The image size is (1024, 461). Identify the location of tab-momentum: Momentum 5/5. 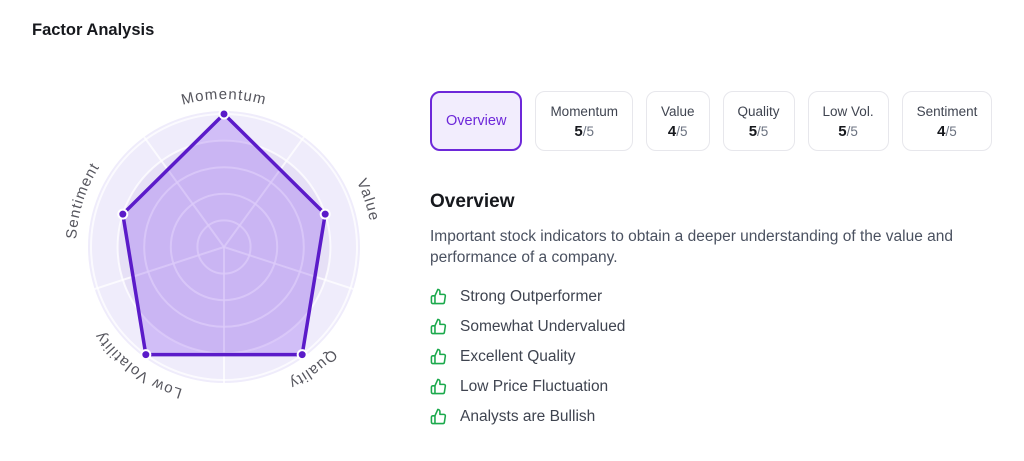
(584, 121).